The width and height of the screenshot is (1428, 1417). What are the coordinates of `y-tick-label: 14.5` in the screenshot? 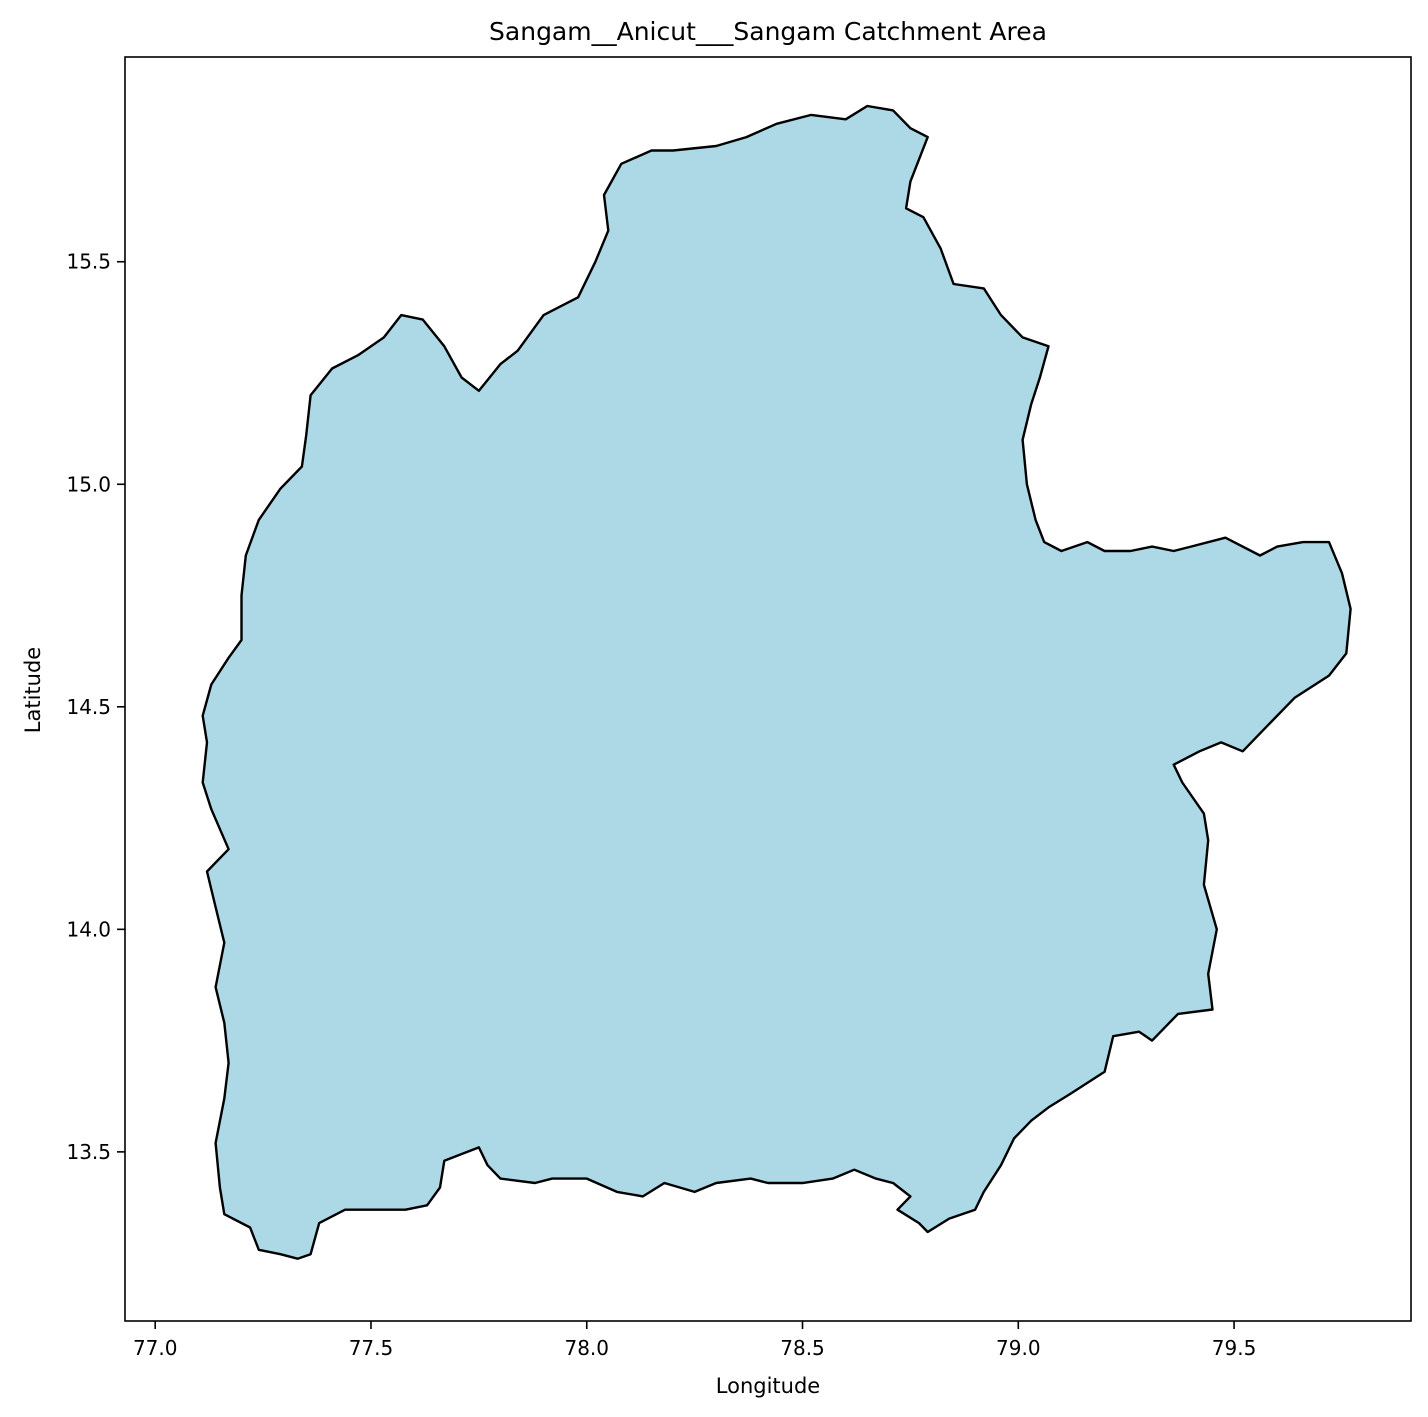 It's located at (88, 707).